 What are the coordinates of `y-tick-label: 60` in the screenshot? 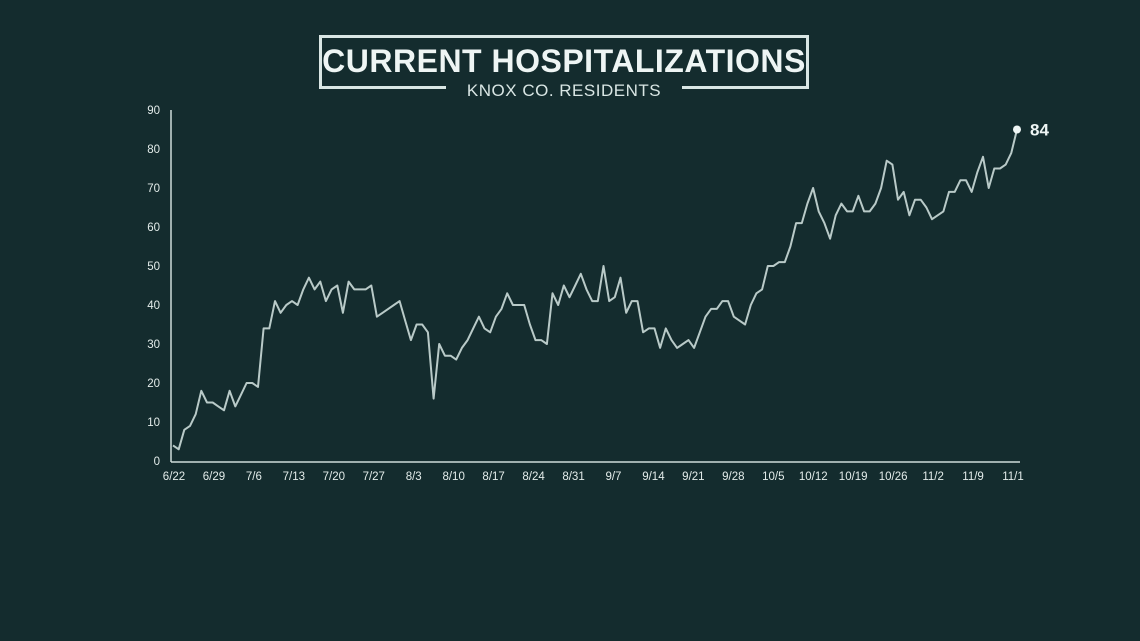 It's located at (153, 228).